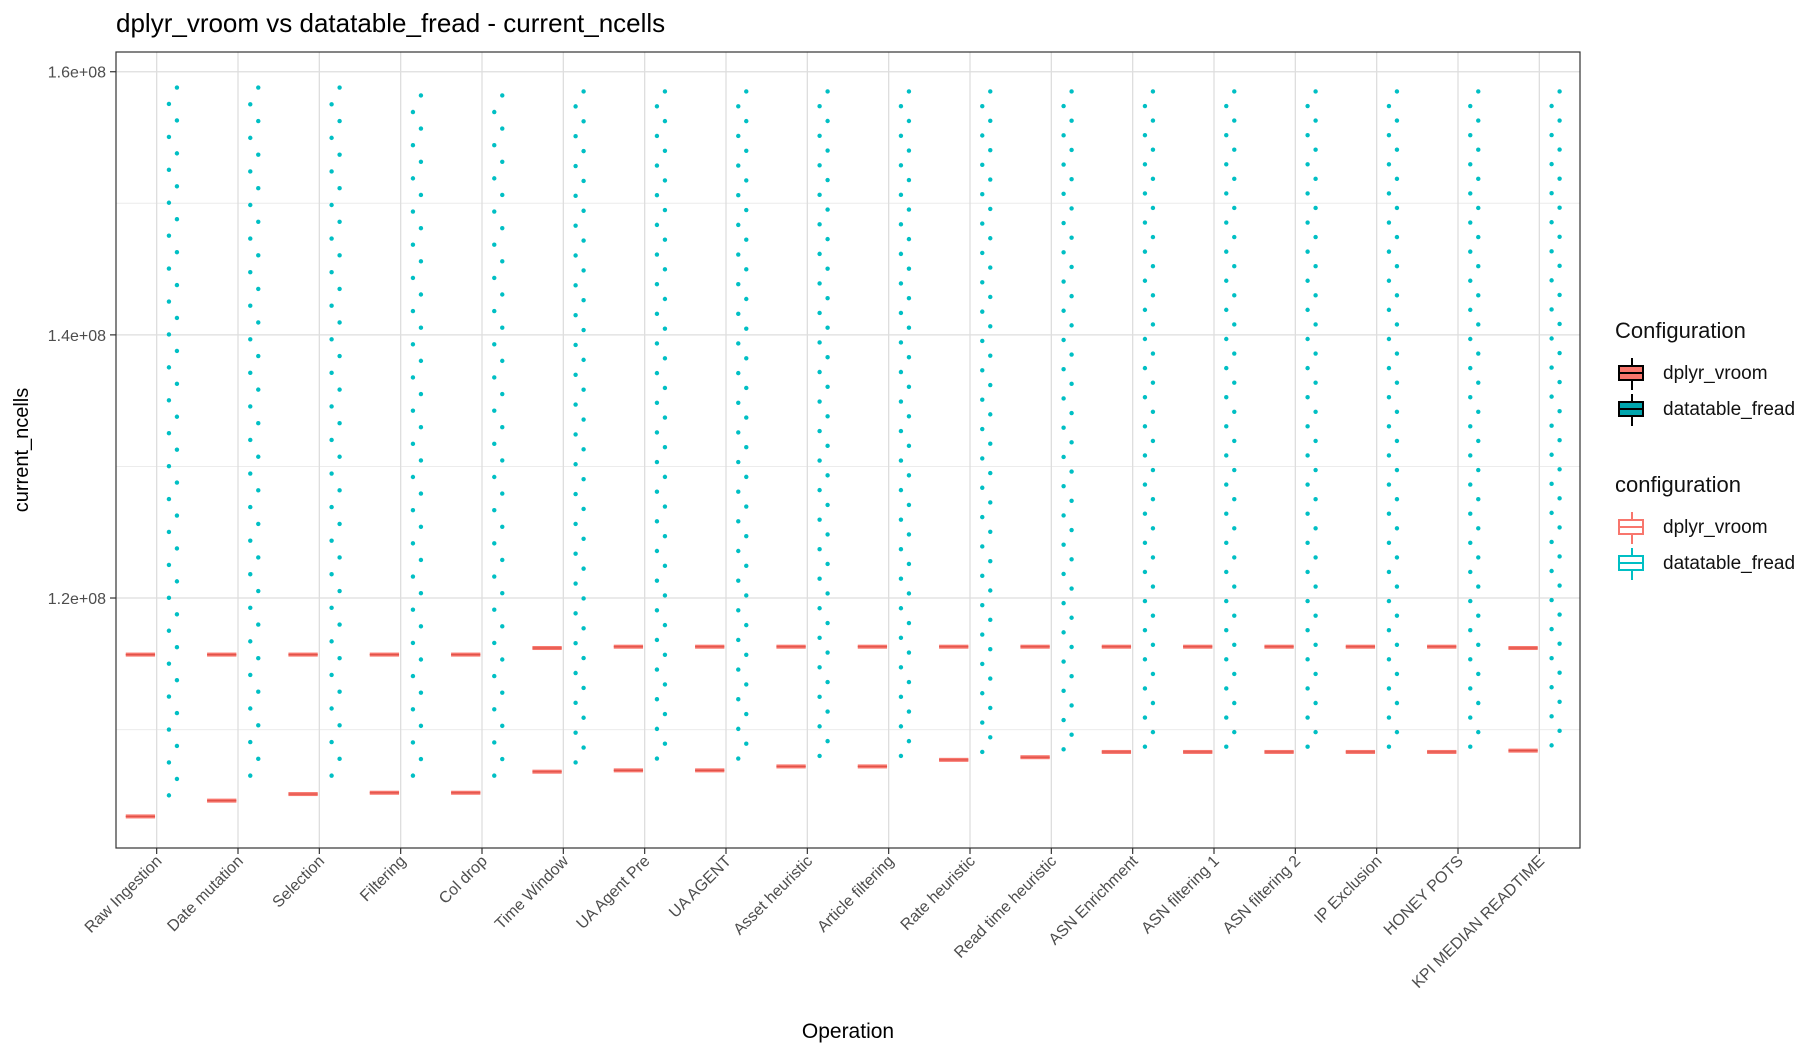 The width and height of the screenshot is (1800, 1050). I want to click on x-tick-label: ASN filtering 1, so click(1180, 895).